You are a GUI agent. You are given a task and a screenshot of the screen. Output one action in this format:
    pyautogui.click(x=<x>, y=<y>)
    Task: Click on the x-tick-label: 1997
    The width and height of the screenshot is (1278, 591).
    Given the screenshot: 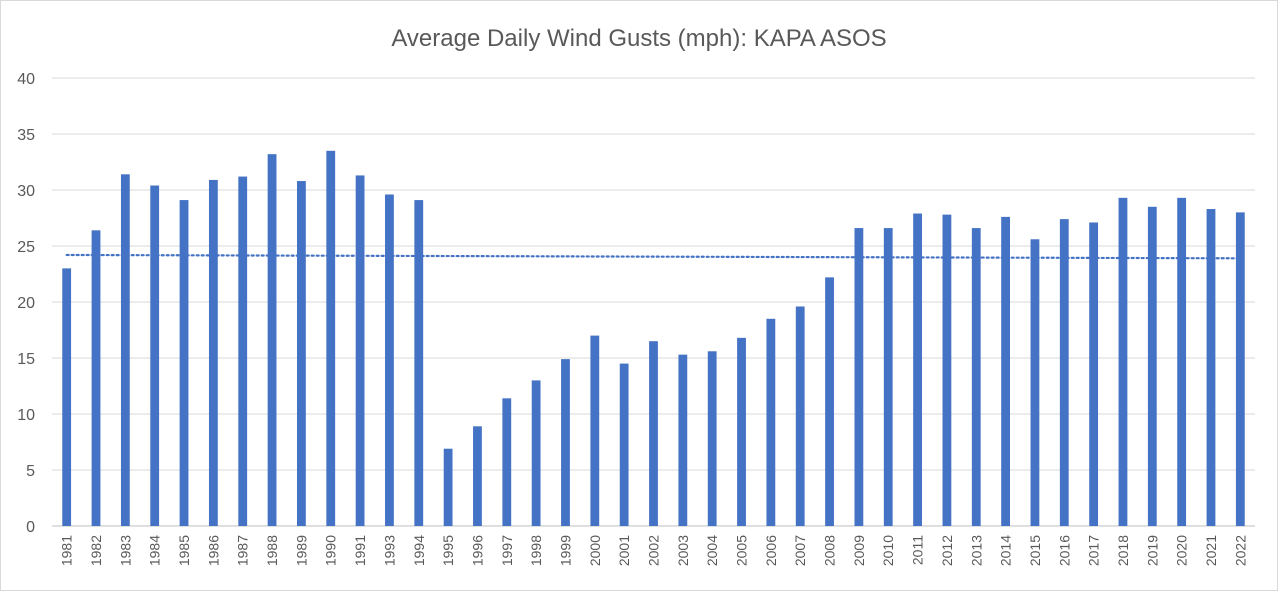 What is the action you would take?
    pyautogui.click(x=507, y=550)
    